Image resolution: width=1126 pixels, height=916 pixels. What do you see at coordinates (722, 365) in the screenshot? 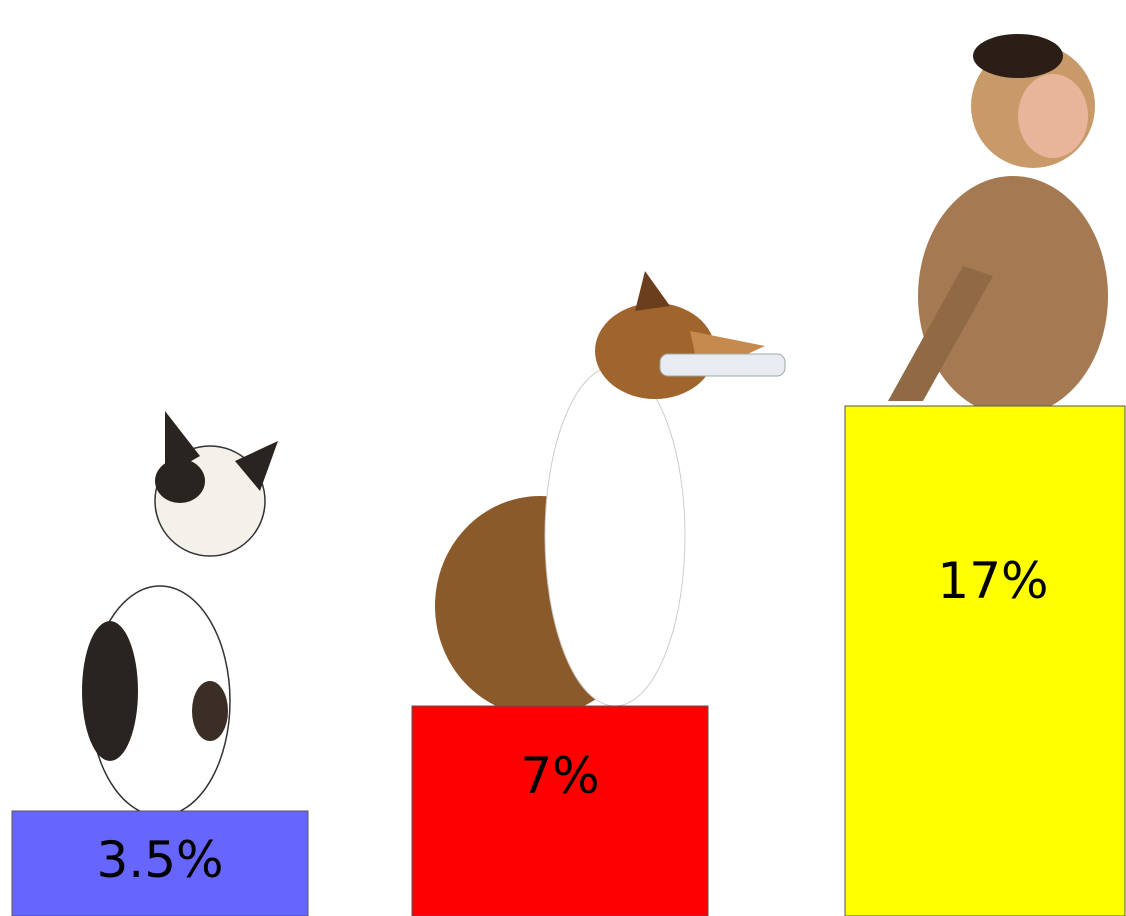
I see `dog-paper` at bounding box center [722, 365].